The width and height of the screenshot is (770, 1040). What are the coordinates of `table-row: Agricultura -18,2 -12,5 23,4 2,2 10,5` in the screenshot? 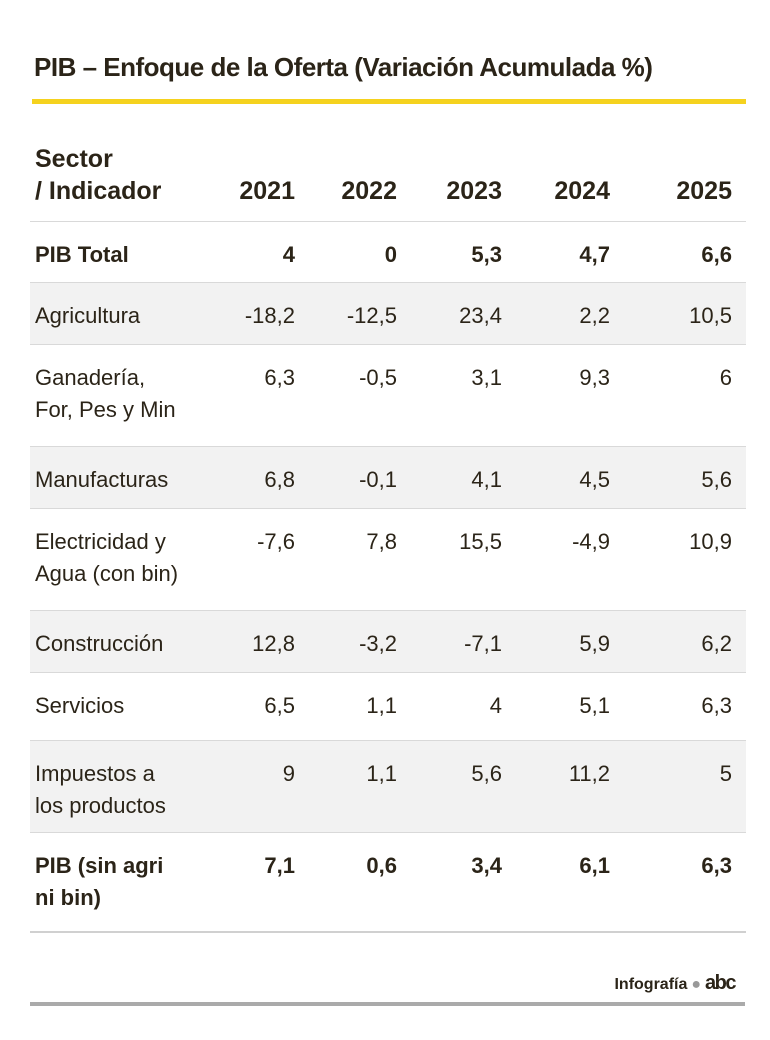 It's located at (388, 314).